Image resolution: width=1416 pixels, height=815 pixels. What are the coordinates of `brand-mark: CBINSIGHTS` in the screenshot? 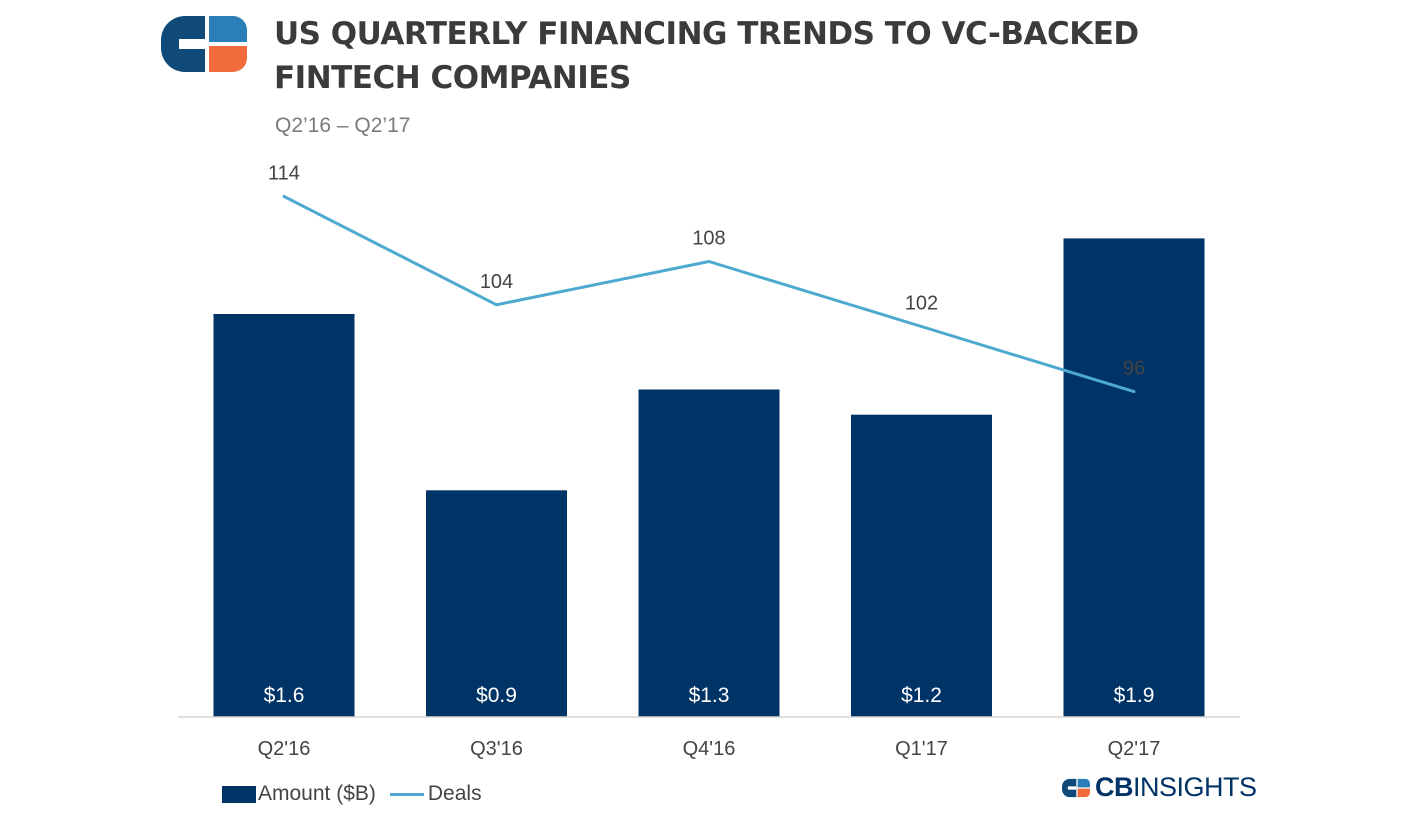 It's located at (1159, 787).